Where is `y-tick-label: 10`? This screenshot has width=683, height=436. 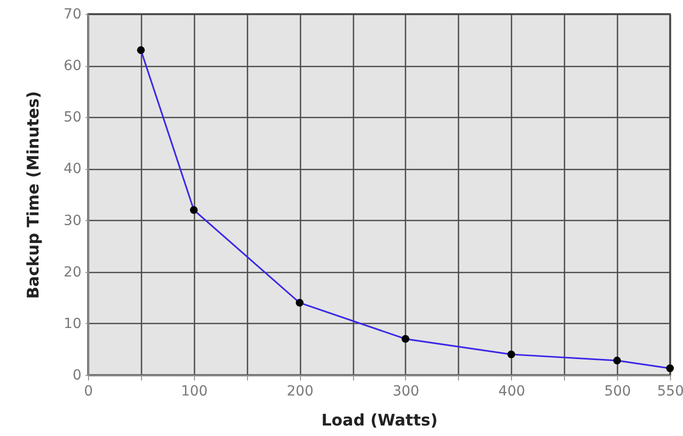
y-tick-label: 10 is located at coordinates (73, 324).